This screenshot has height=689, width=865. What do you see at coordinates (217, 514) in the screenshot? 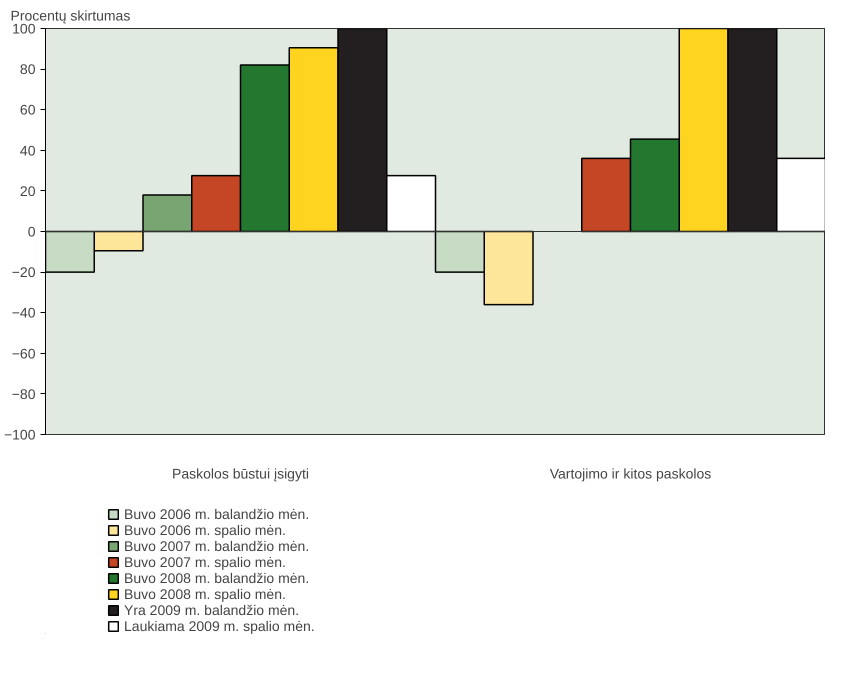
I see `legend-label: Buvo 2006 m. balandžio mėn.` at bounding box center [217, 514].